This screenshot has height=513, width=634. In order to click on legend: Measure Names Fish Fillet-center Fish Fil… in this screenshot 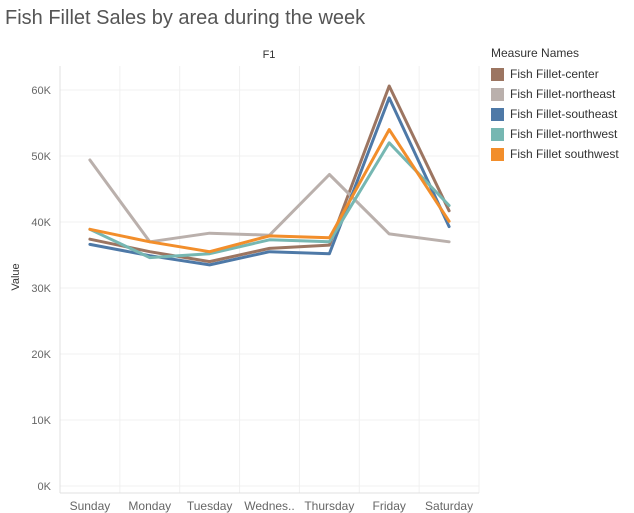, I will do `click(555, 105)`.